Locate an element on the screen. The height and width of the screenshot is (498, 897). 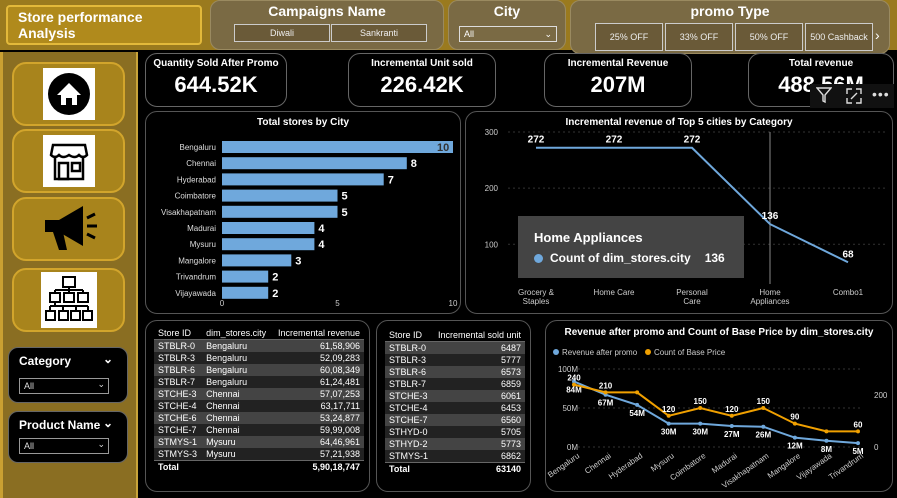
bar-value-label: 4 is located at coordinates (321, 229).